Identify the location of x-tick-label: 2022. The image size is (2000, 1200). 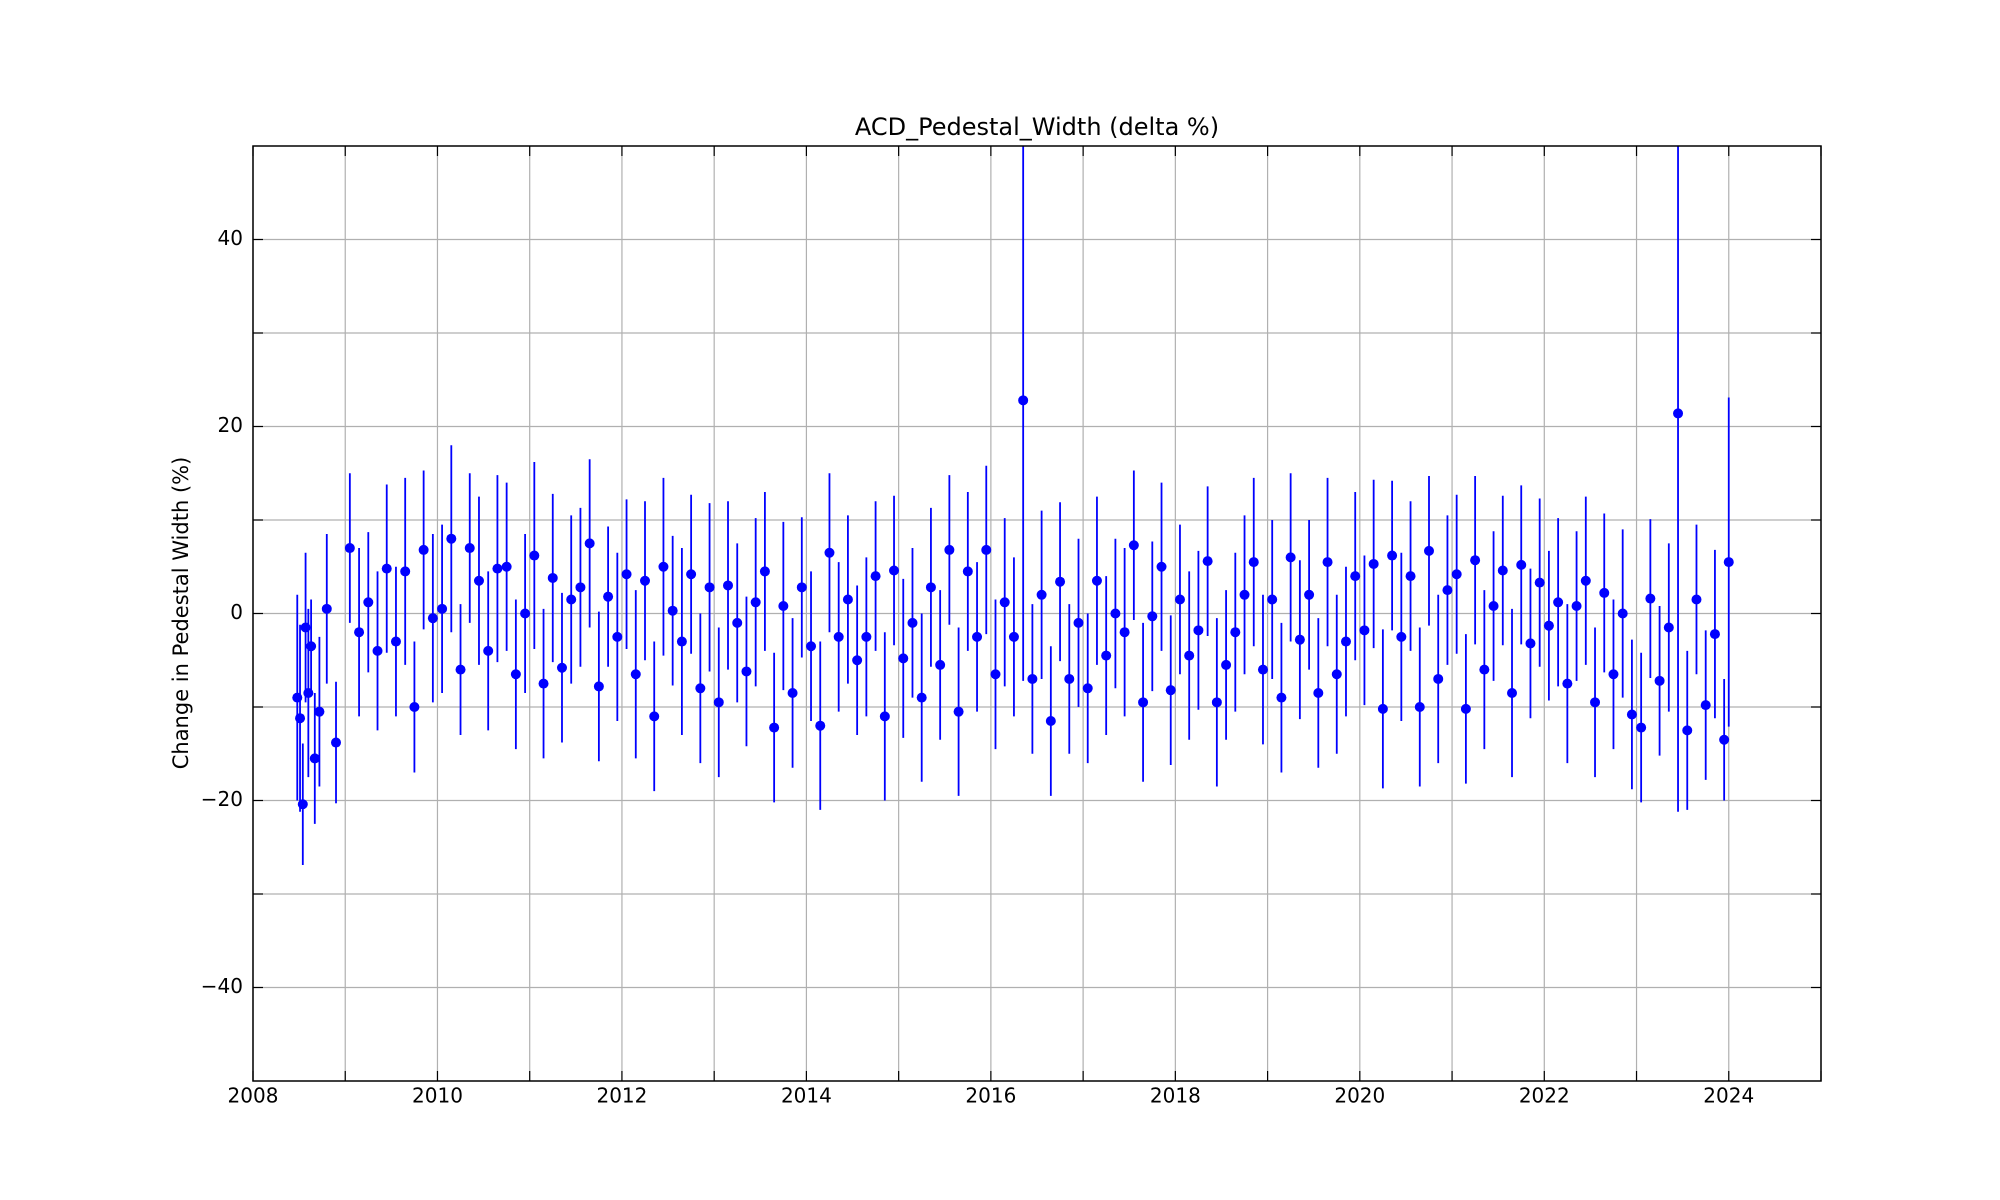
(1544, 1096).